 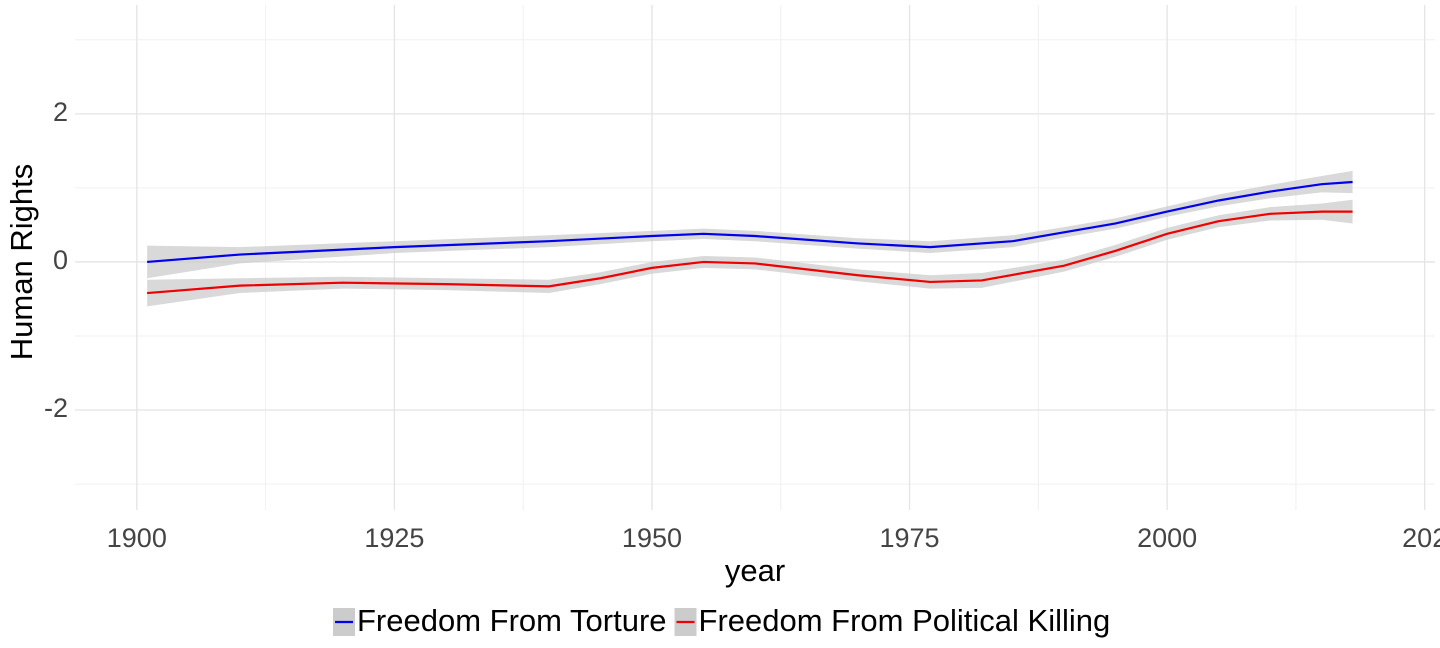 I want to click on confidence-band, so click(x=750, y=253).